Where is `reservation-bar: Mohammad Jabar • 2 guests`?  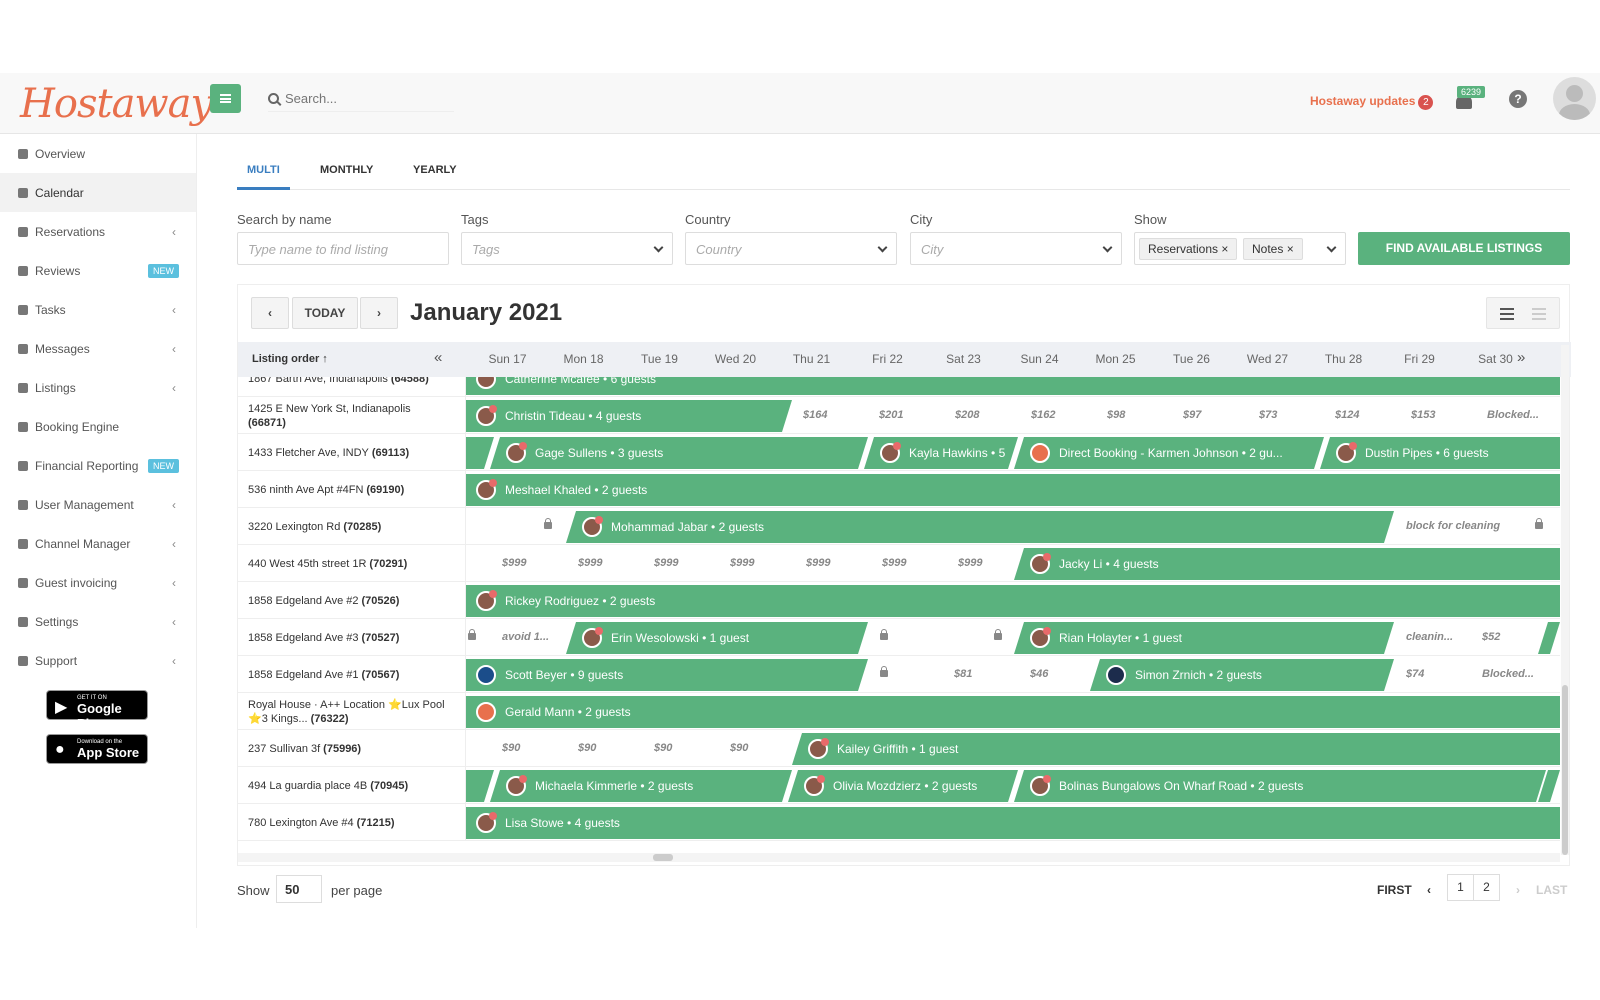
reservation-bar: Mohammad Jabar • 2 guests is located at coordinates (980, 527).